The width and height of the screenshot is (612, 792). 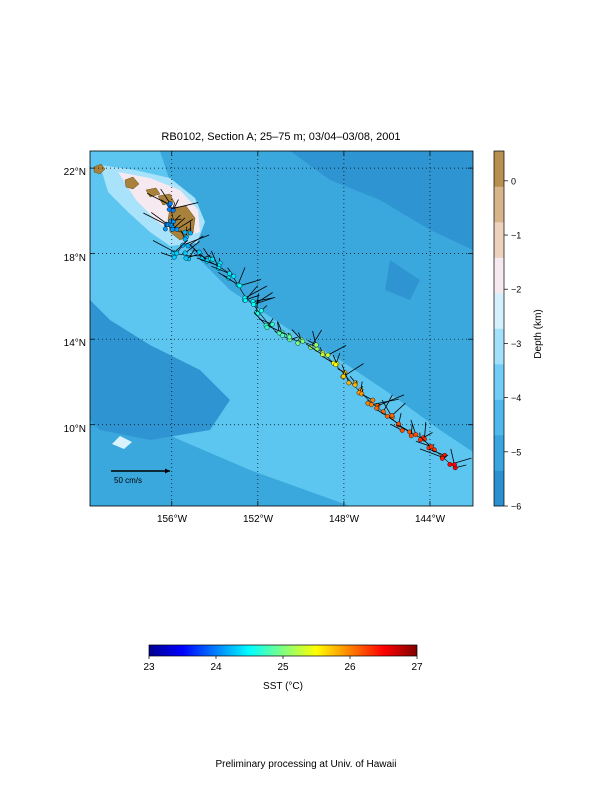 What do you see at coordinates (144, 202) in the screenshot?
I see `hawaiian-islands` at bounding box center [144, 202].